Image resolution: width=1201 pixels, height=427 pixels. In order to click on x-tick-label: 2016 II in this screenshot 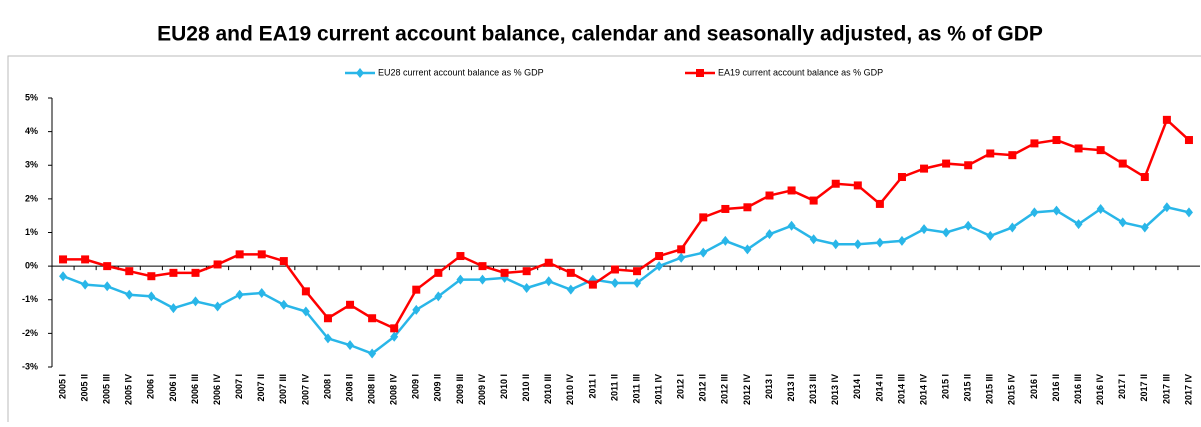, I will do `click(1056, 388)`.